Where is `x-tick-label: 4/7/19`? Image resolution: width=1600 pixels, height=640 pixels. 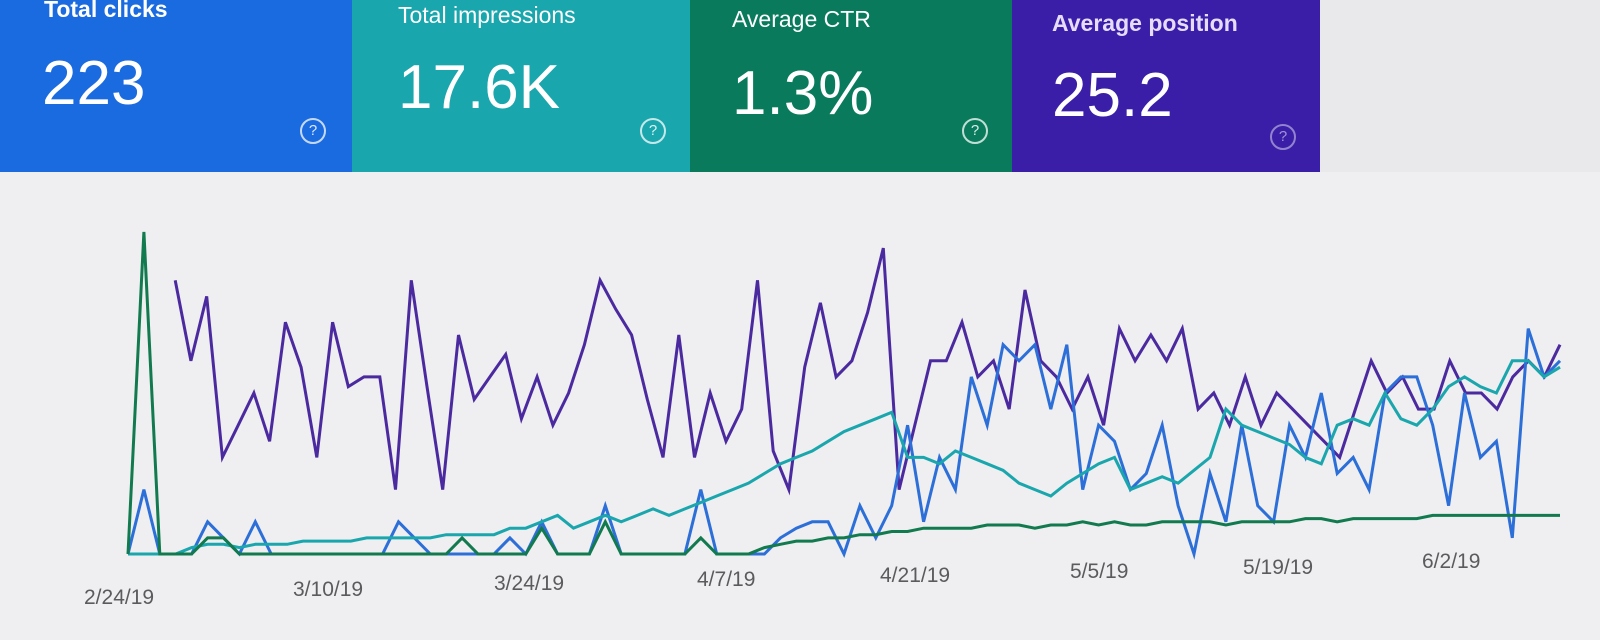 x-tick-label: 4/7/19 is located at coordinates (726, 579).